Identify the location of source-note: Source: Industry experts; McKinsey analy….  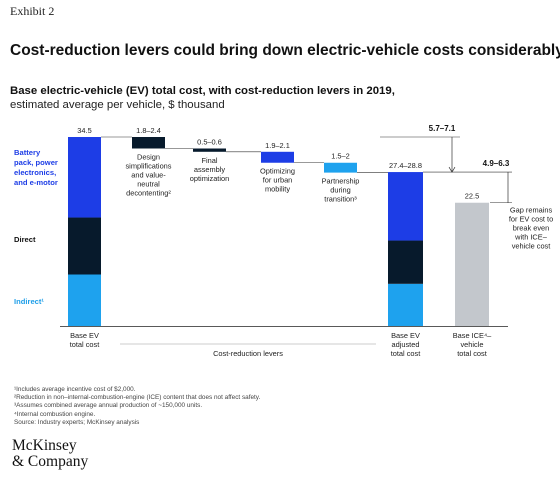
(77, 422).